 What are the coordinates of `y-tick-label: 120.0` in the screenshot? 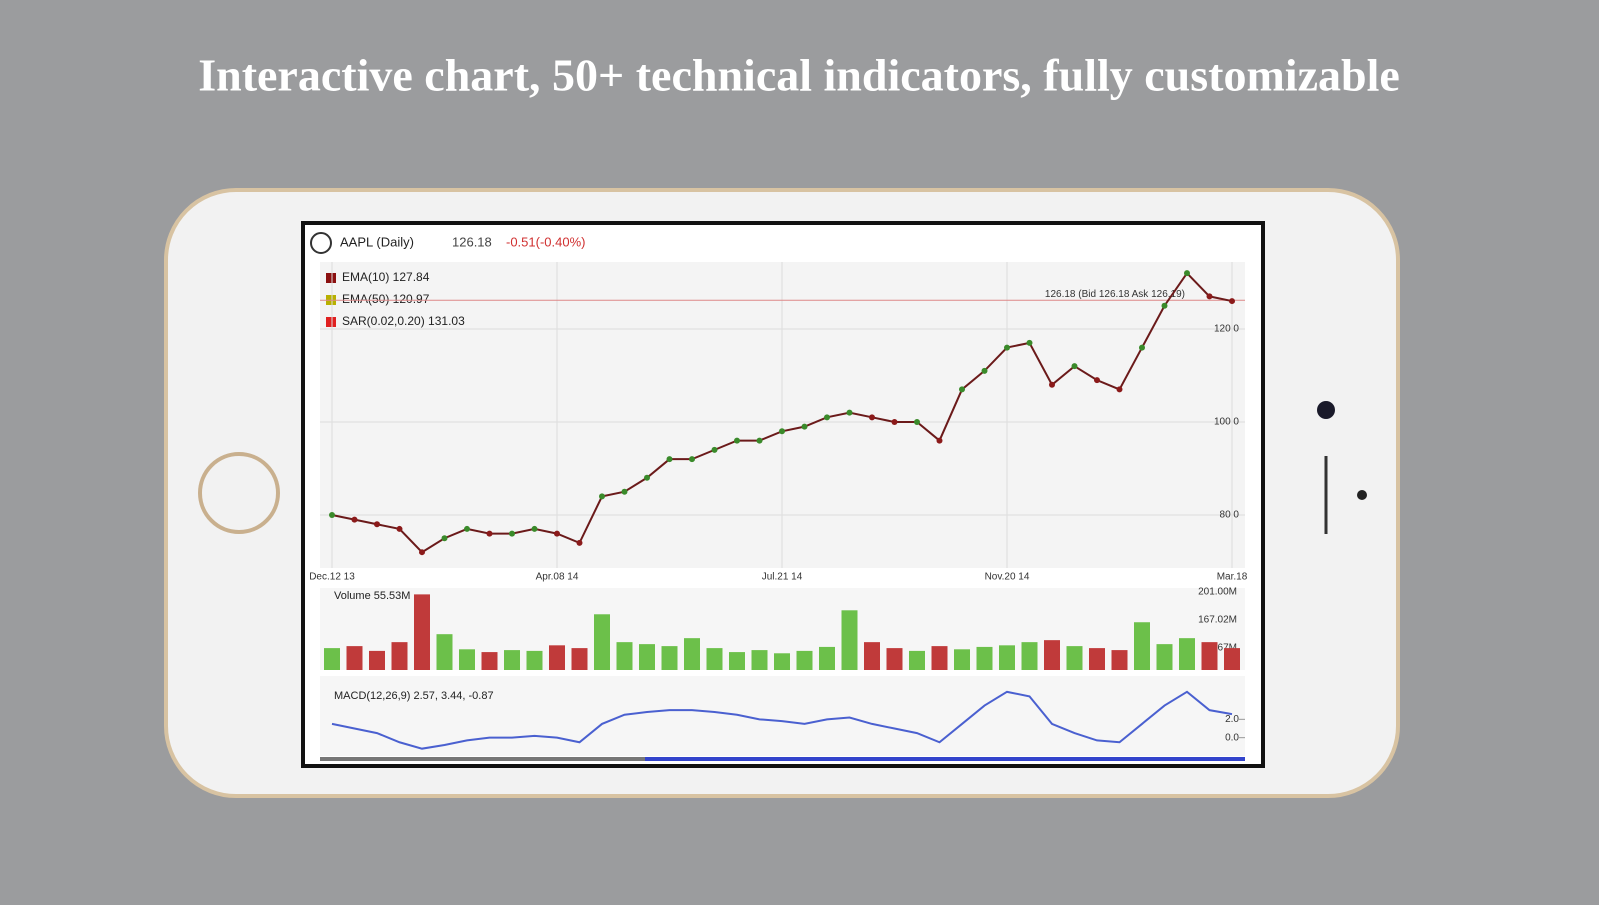 It's located at (1226, 329).